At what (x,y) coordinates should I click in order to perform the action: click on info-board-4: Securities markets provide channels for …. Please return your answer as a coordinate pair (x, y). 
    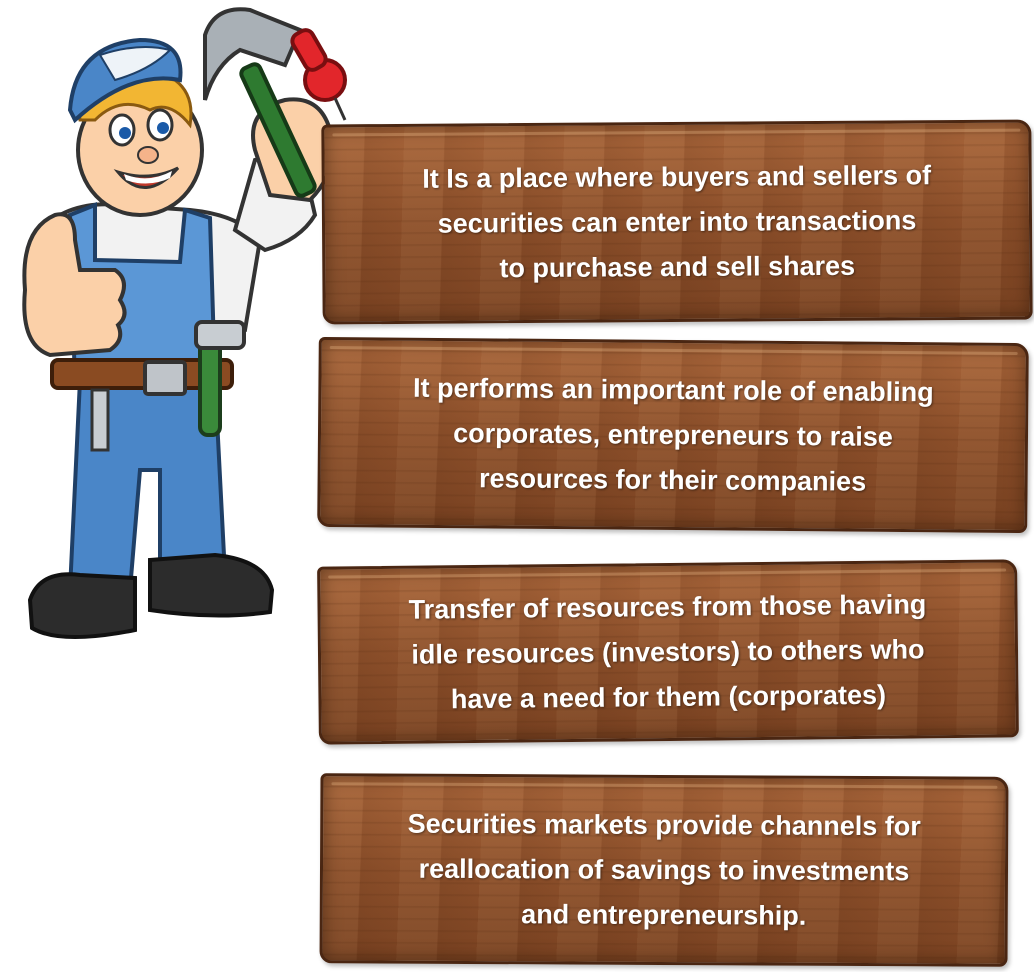
    Looking at the image, I should click on (664, 870).